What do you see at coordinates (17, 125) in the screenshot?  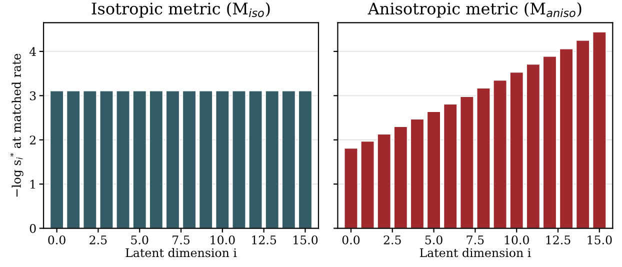 I see `y-axis-title: −log s$_{i}$$^{*}$ at matched rate` at bounding box center [17, 125].